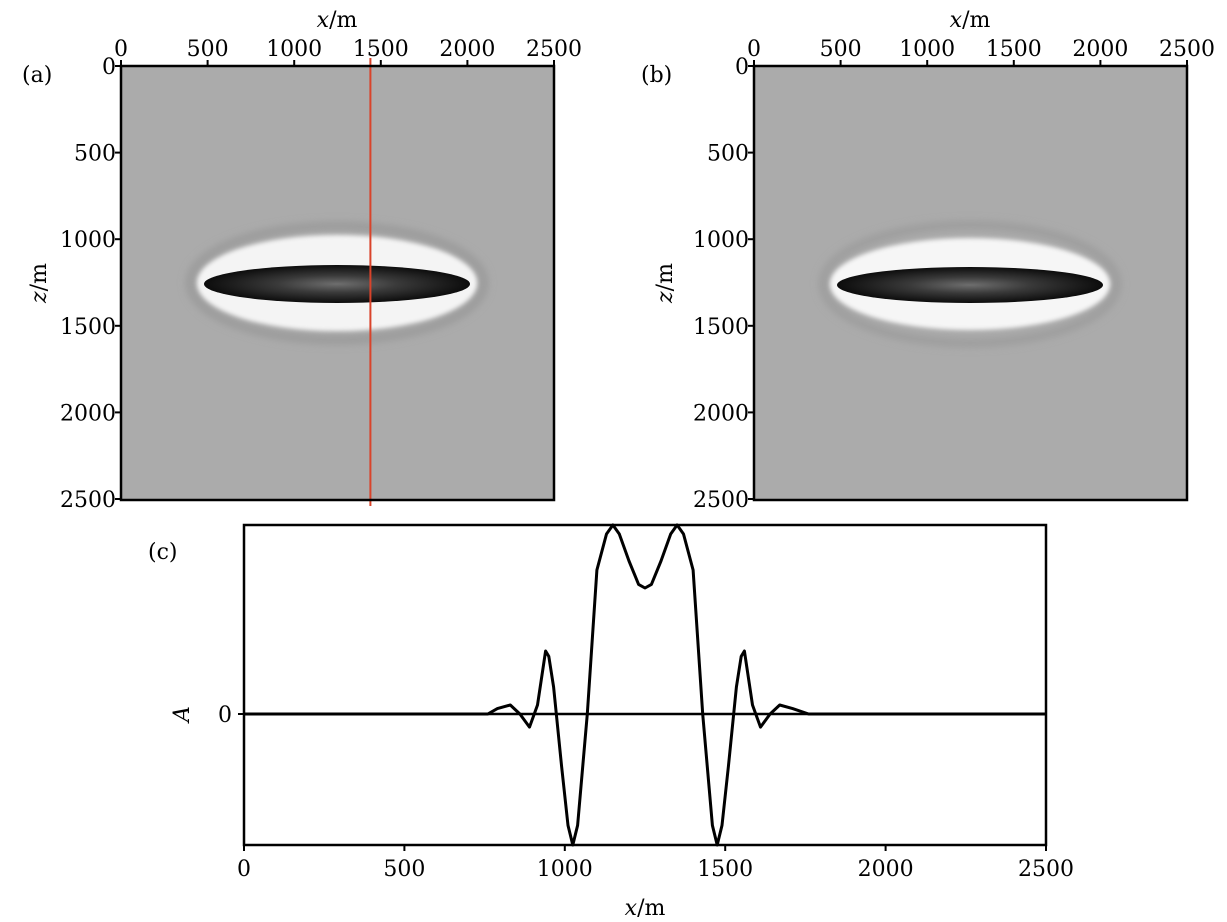  I want to click on panel-a-dark-core, so click(337, 284).